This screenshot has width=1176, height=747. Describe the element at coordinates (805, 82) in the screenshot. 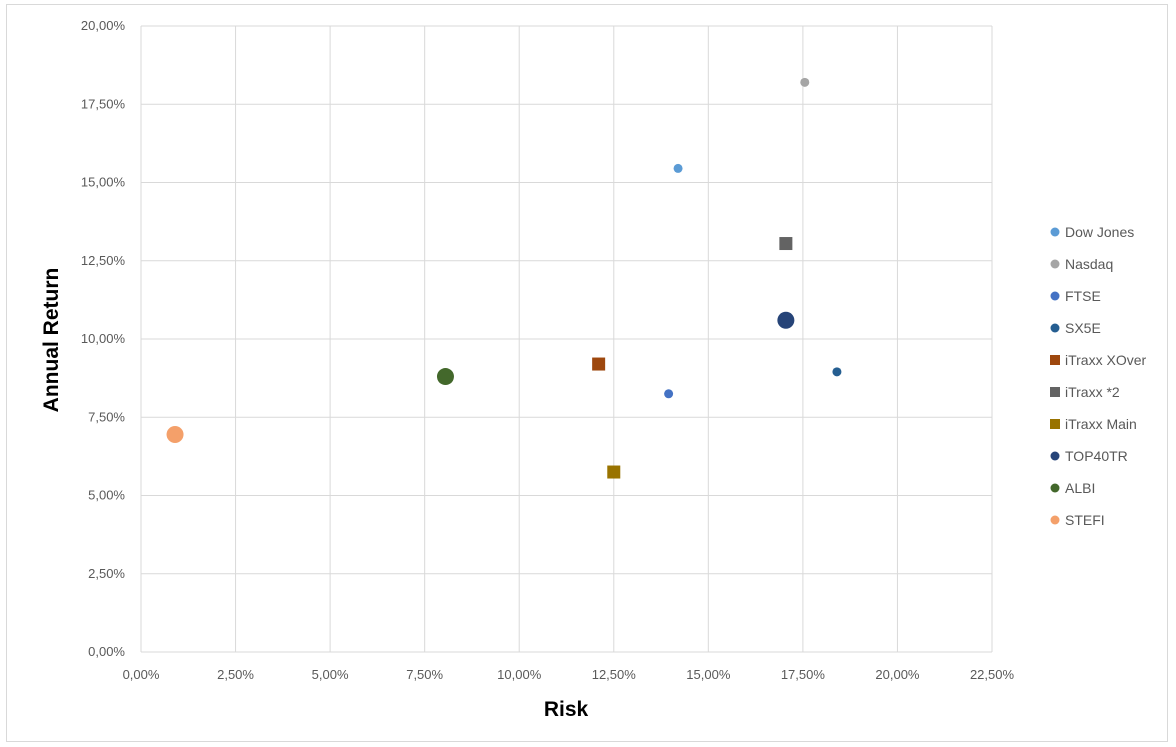

I see `point-nasdaq` at that location.